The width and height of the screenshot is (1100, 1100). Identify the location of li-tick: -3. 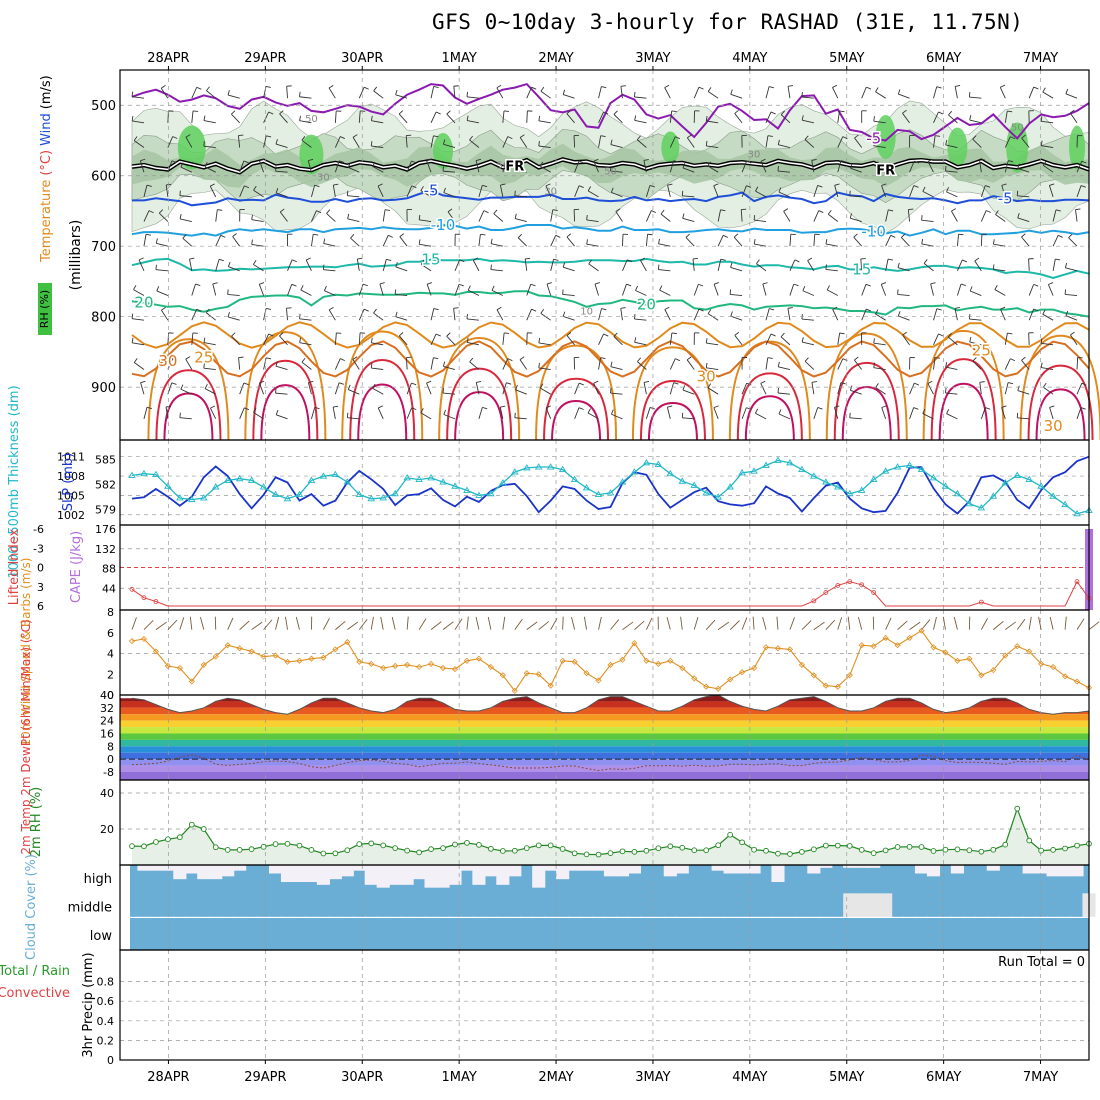
(38, 548).